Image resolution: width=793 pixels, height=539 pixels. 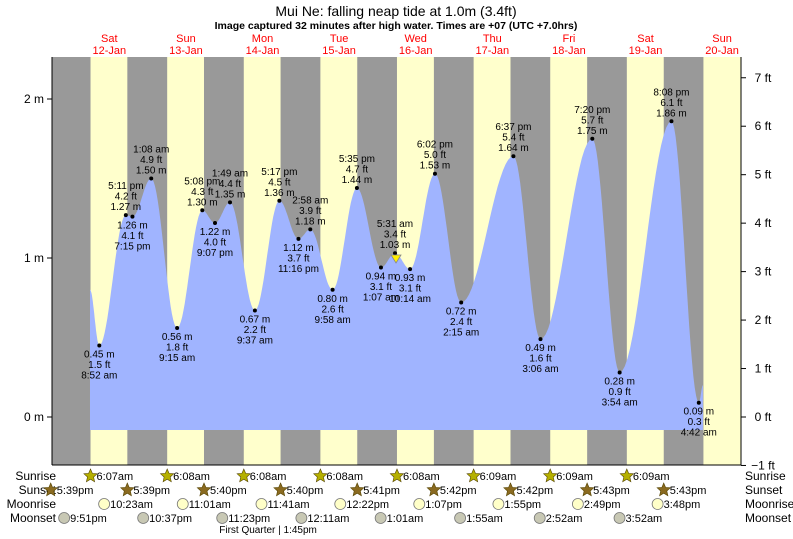 I want to click on day-name-label: Sat, so click(x=109, y=39).